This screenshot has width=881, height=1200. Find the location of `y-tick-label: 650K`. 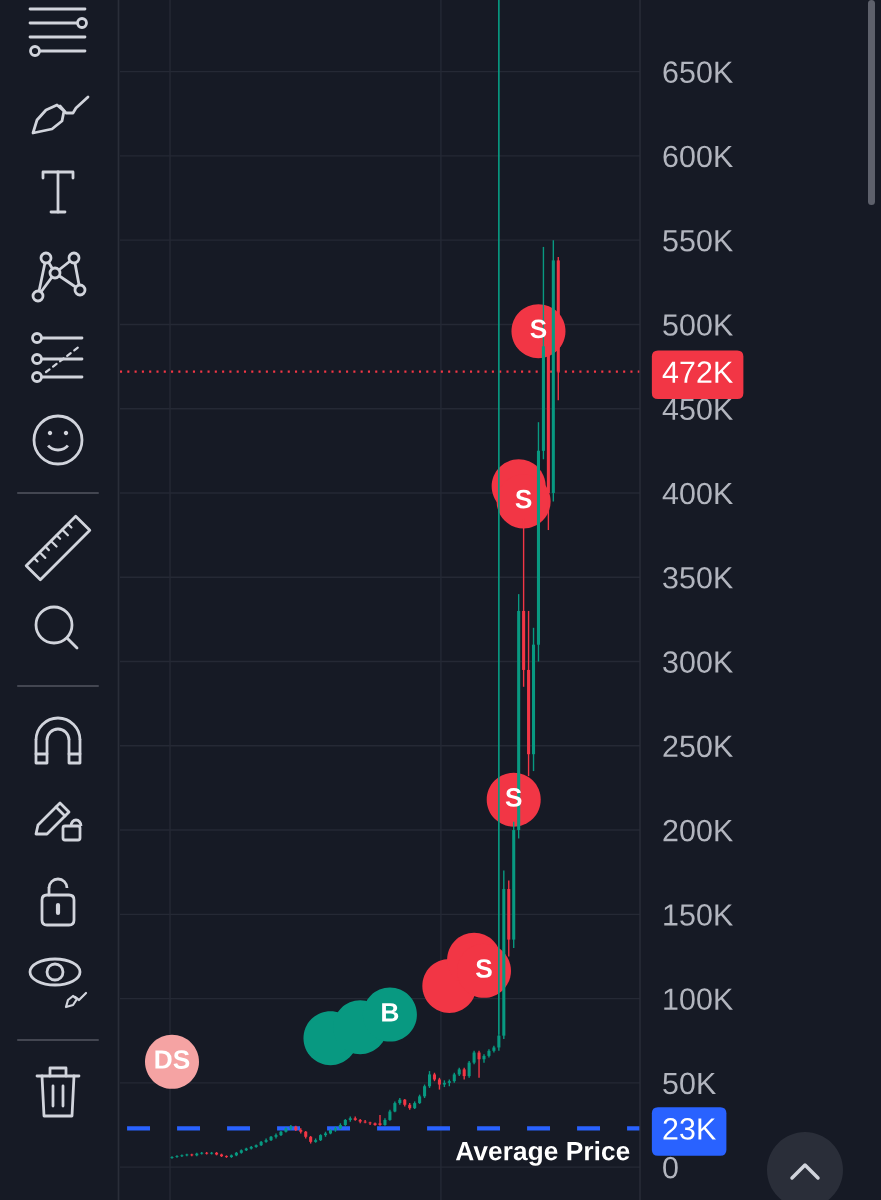

y-tick-label: 650K is located at coordinates (698, 72).